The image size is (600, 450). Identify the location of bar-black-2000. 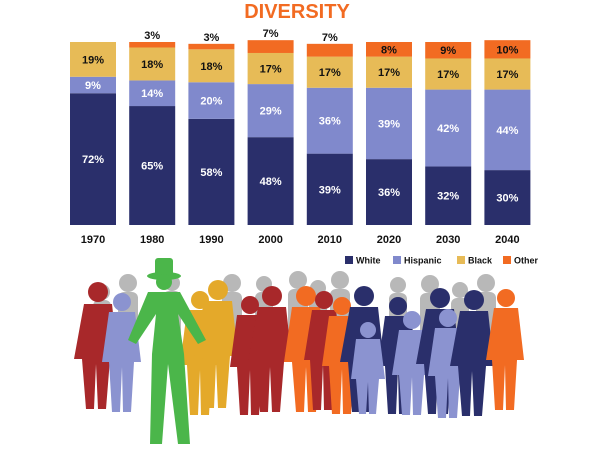
(270, 68).